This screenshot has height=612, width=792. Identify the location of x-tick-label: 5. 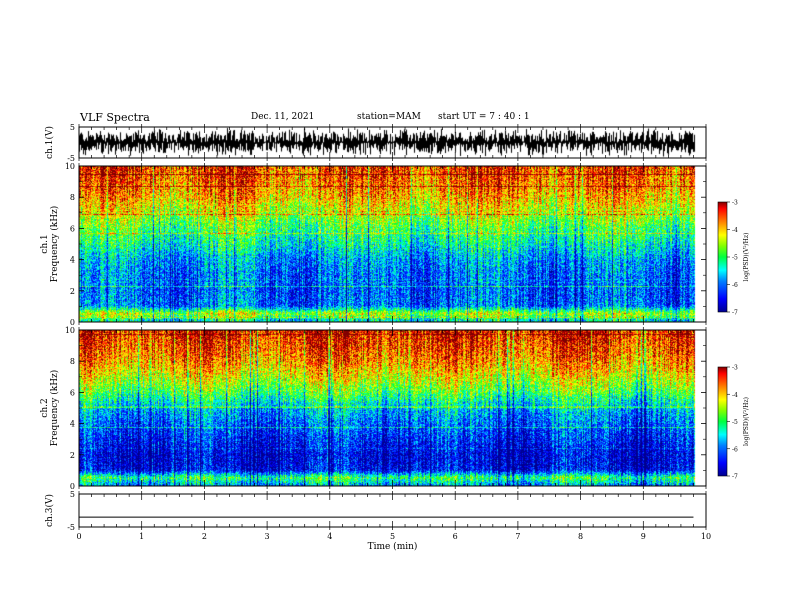
(392, 536).